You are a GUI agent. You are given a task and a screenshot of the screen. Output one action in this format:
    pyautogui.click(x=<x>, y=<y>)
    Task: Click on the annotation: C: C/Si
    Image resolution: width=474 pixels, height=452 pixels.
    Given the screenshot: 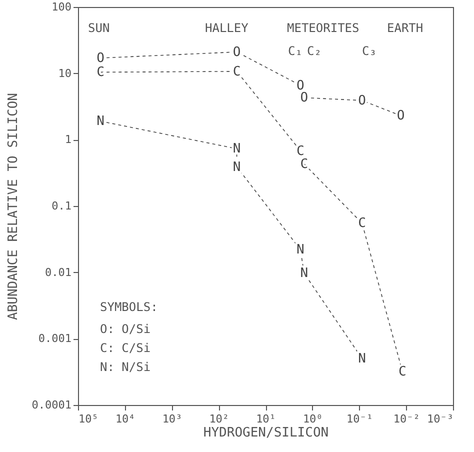 What is the action you would take?
    pyautogui.click(x=125, y=348)
    